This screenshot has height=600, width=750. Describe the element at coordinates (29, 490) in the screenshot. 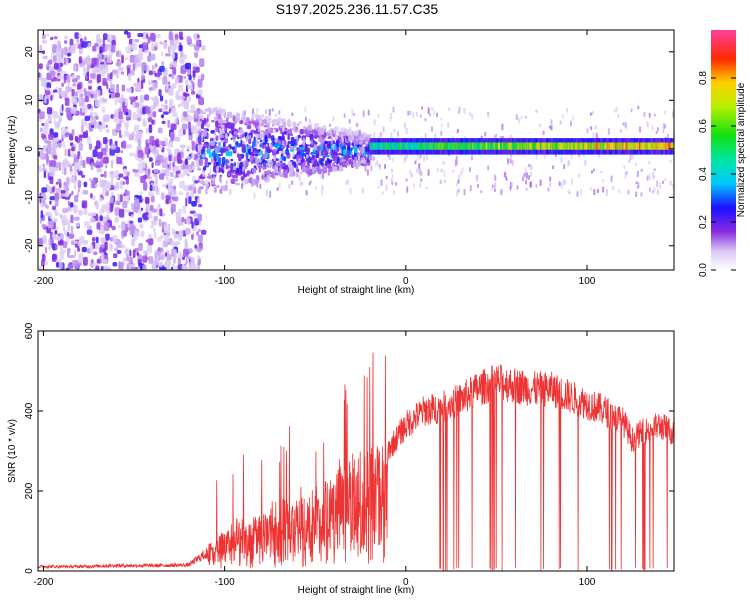

I see `y-tick-label: 200` at that location.